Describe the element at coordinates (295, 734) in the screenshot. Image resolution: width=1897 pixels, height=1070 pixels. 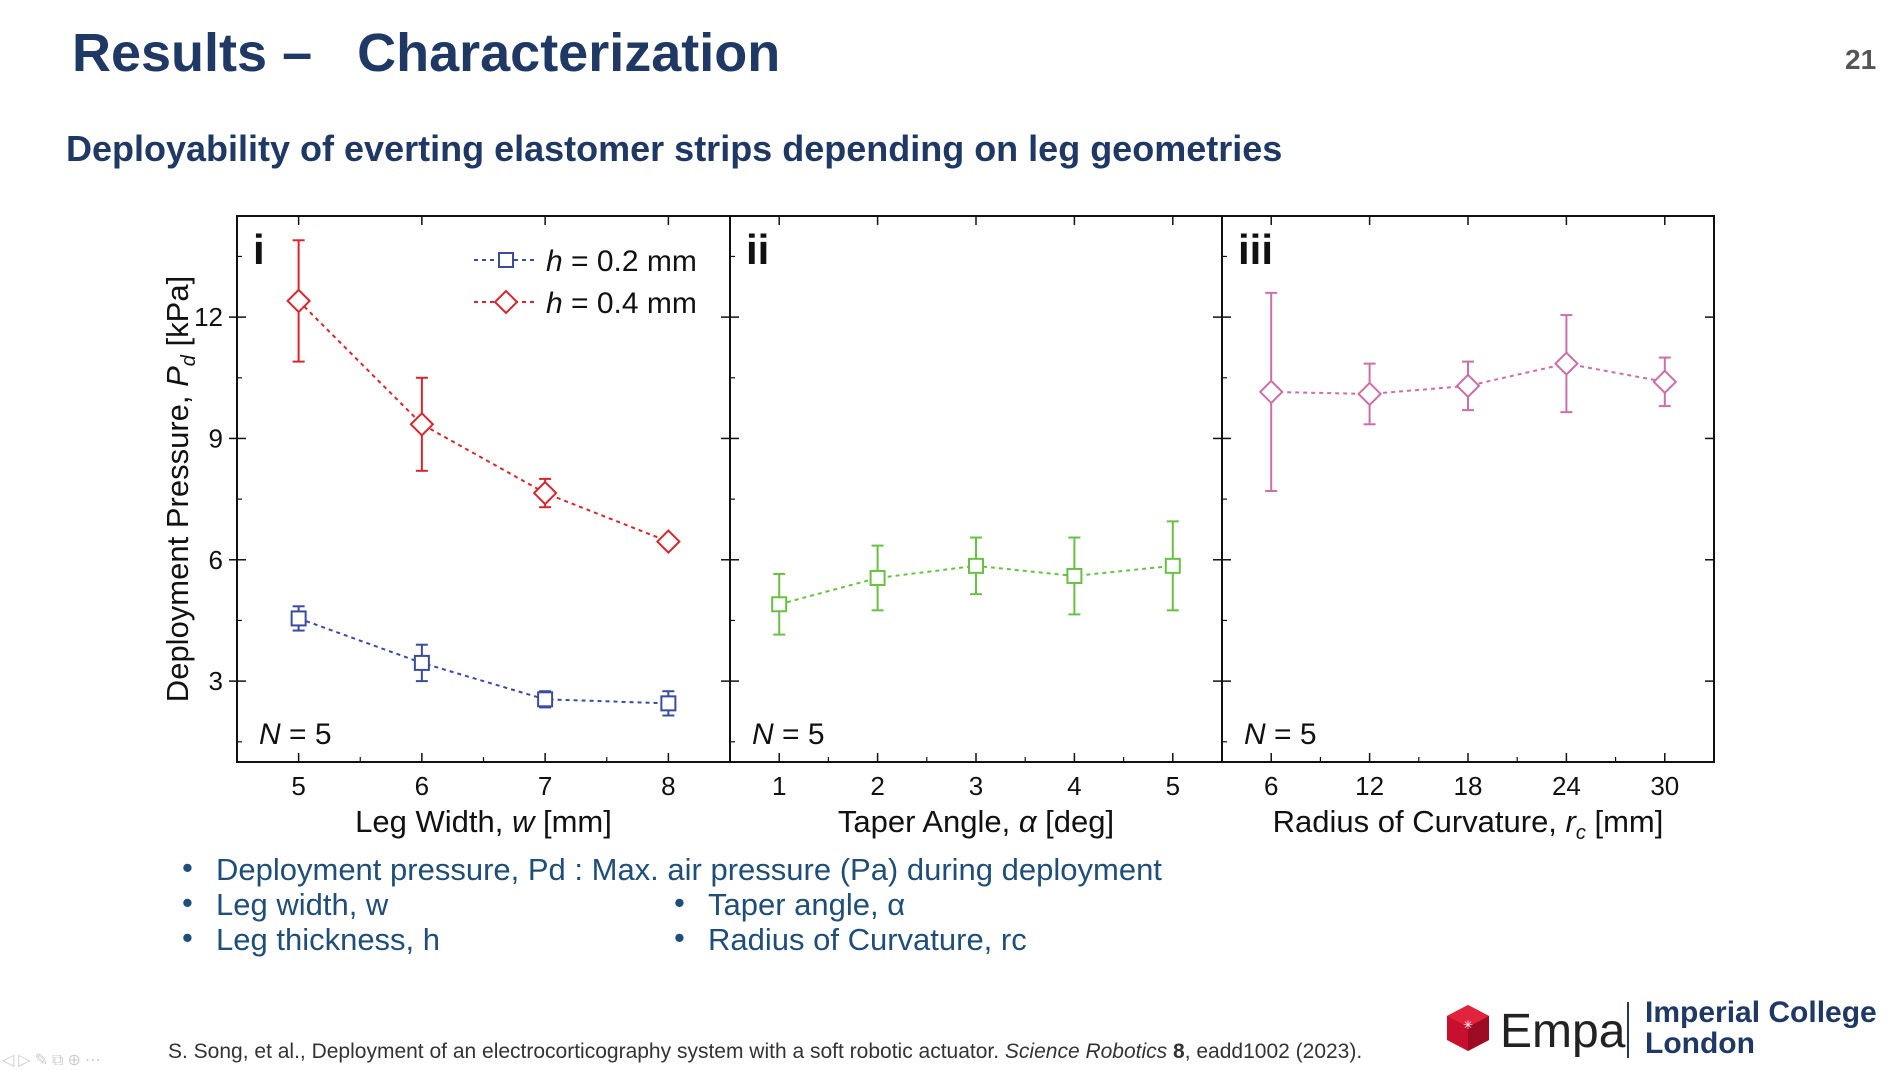
I see `n-annotation-1: N = 5` at that location.